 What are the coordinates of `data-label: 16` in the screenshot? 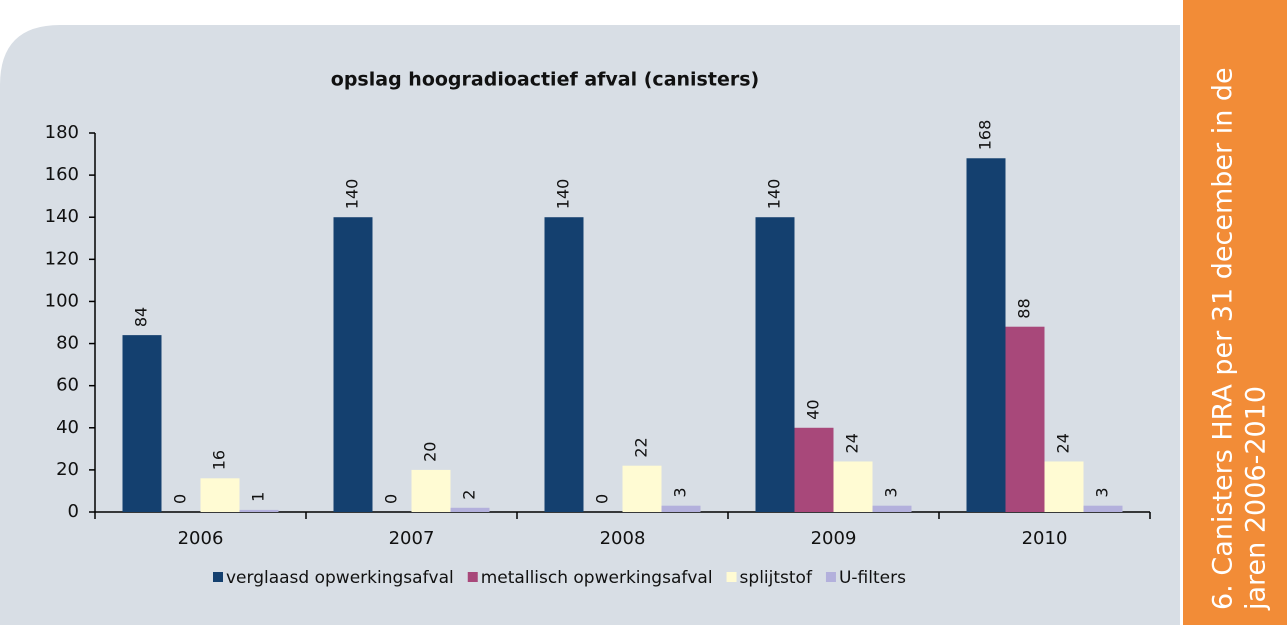 It's located at (219, 460).